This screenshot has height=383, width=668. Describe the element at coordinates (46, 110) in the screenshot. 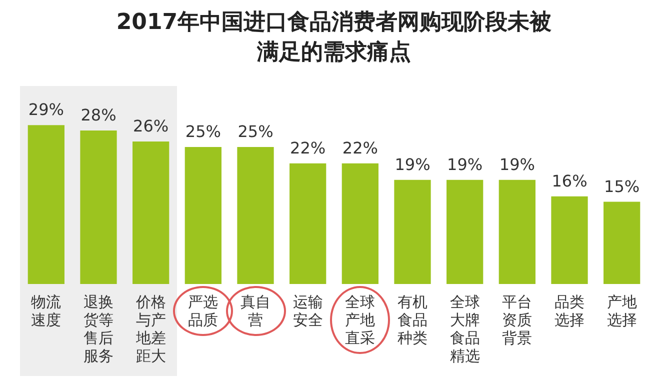

I see `data-label: 29%` at that location.